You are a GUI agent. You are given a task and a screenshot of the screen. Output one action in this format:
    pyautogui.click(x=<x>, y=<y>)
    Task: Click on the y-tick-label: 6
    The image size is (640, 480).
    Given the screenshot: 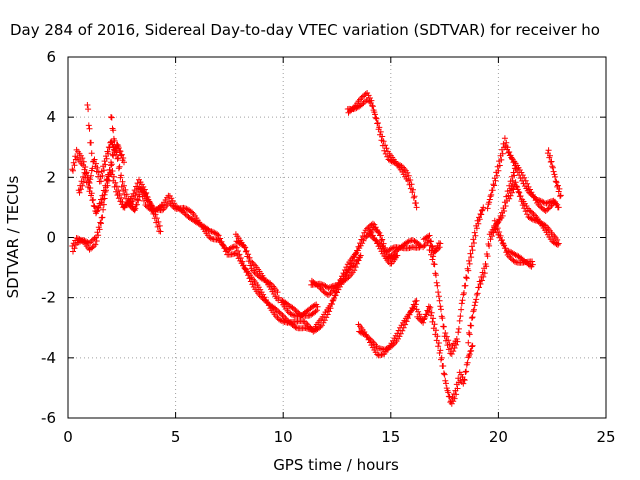 What is the action you would take?
    pyautogui.click(x=51, y=57)
    